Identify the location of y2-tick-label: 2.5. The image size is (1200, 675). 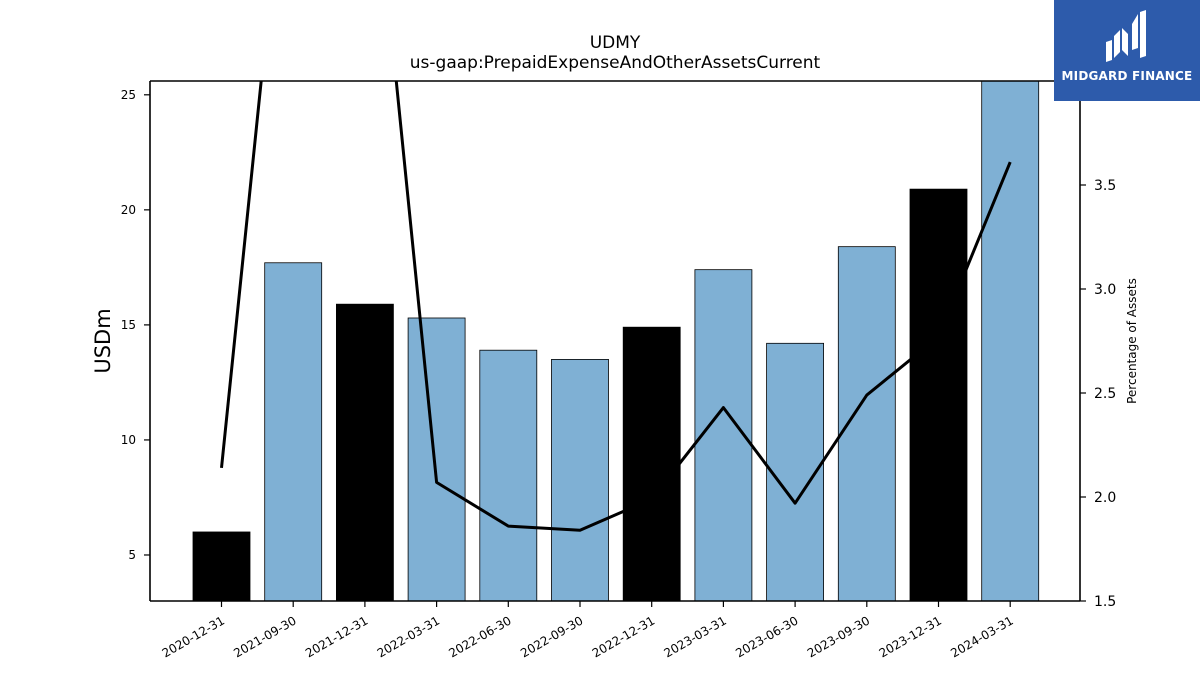
(1105, 394).